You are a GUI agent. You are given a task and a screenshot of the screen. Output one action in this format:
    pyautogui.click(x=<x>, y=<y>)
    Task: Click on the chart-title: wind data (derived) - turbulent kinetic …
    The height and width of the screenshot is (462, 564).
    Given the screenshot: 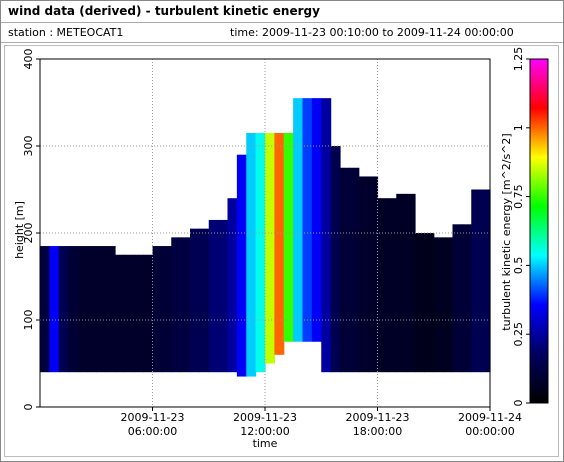 What is the action you would take?
    pyautogui.click(x=164, y=11)
    